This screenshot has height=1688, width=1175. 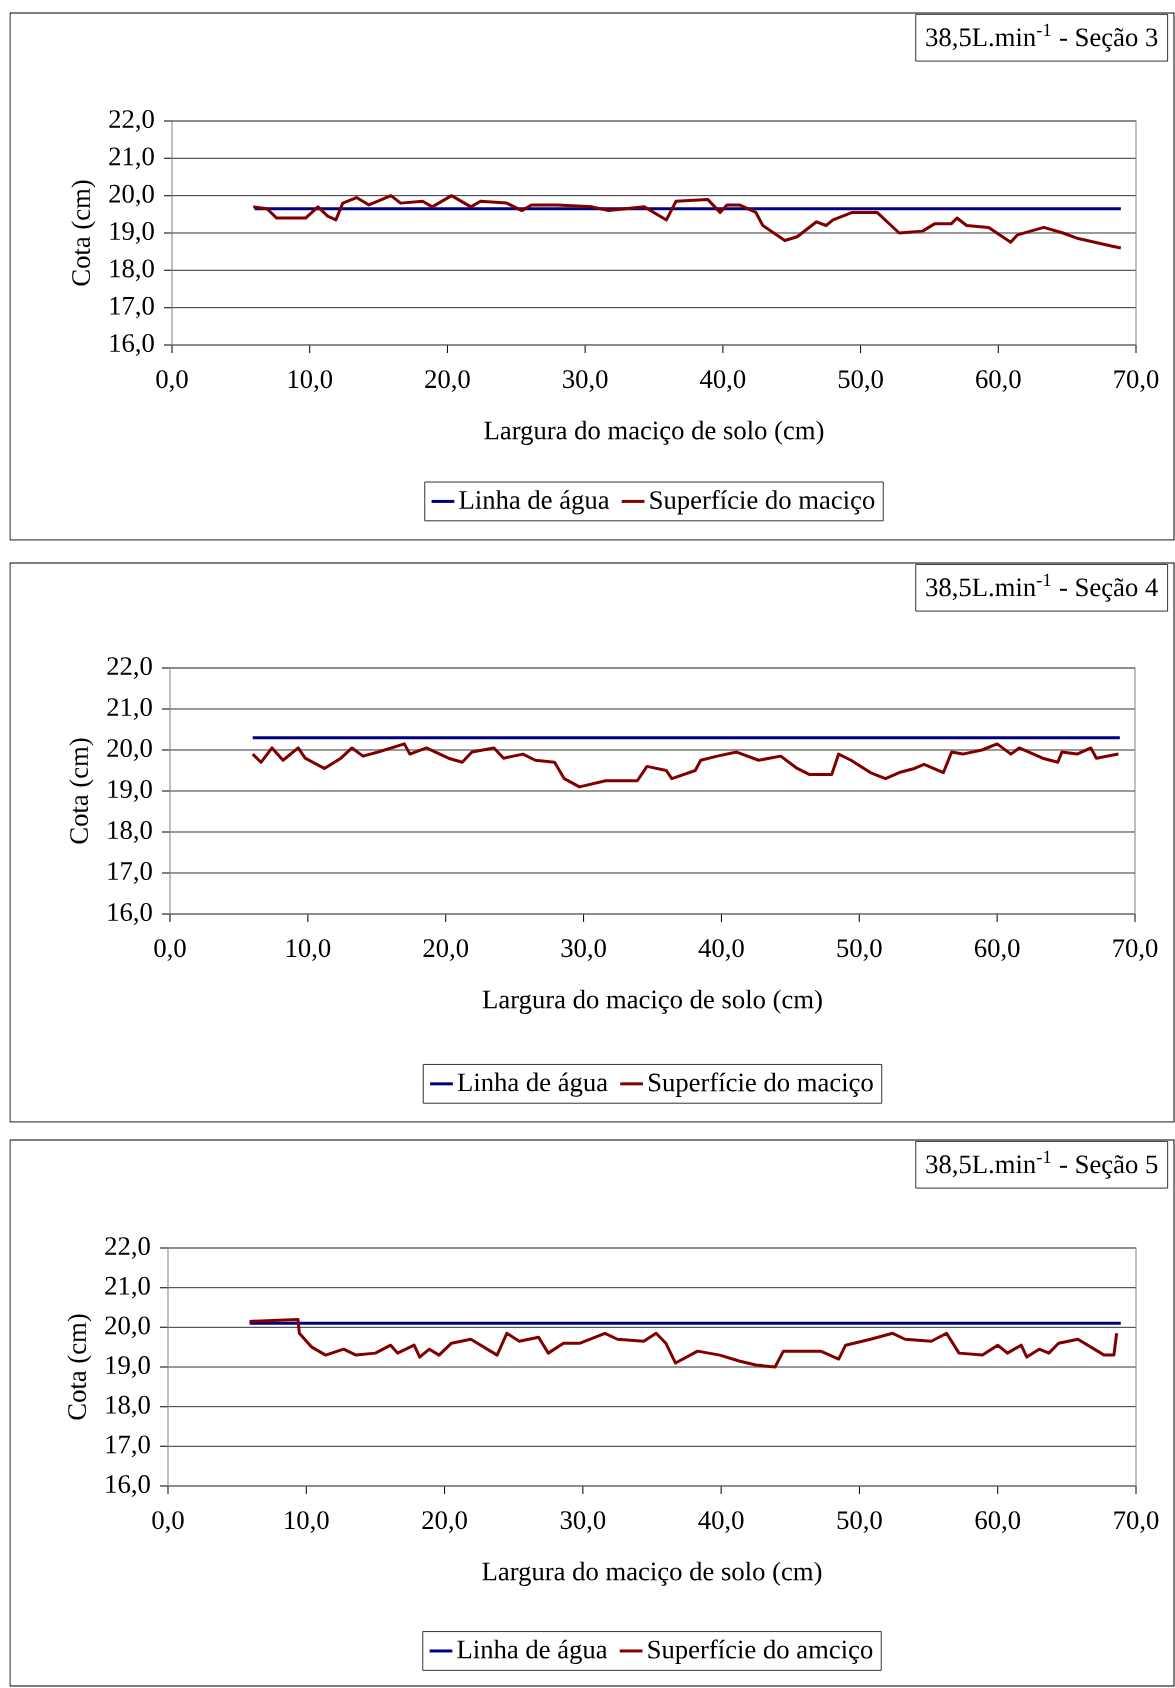 I want to click on legend-label: Superfície do amciço, so click(x=760, y=1652).